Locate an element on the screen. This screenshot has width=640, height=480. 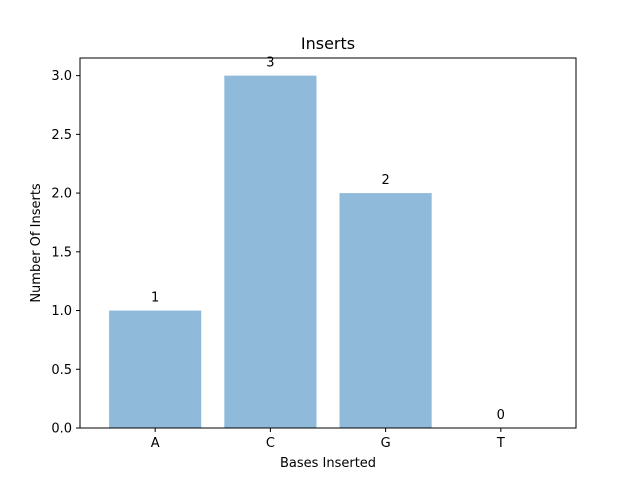
x-axis-label: Bases Inserted is located at coordinates (328, 463).